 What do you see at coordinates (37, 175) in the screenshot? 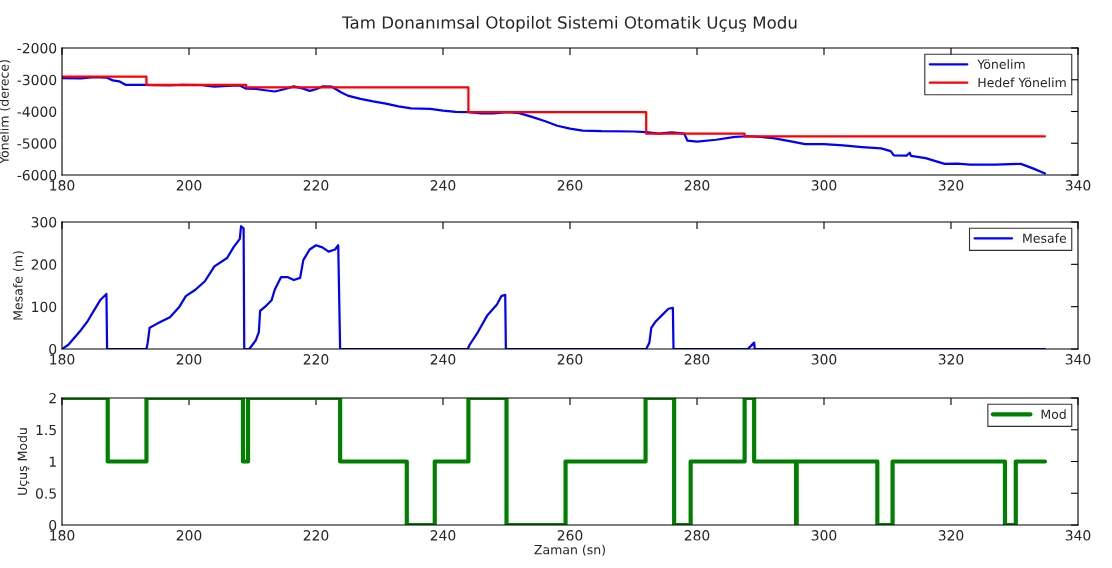
I see `y-tick-label: -6000` at bounding box center [37, 175].